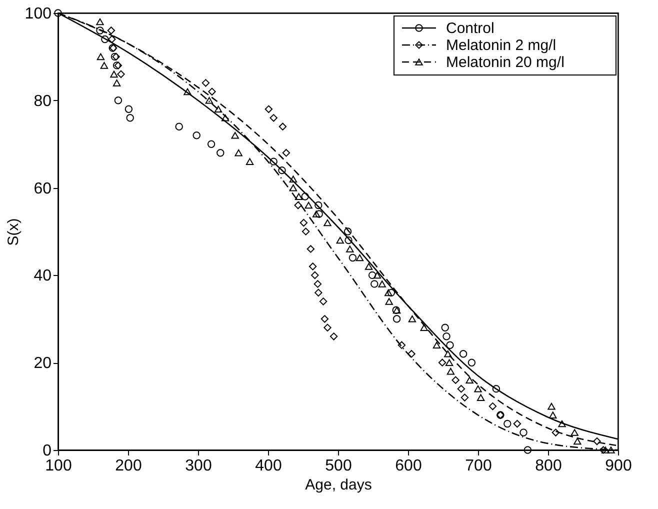 The width and height of the screenshot is (658, 509). I want to click on x-tick-label: 200, so click(128, 466).